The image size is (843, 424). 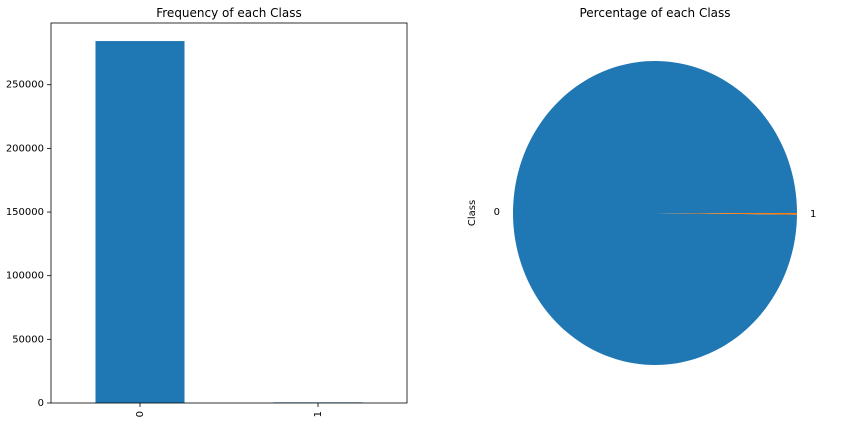 I want to click on x-tick-label: 1, so click(x=318, y=414).